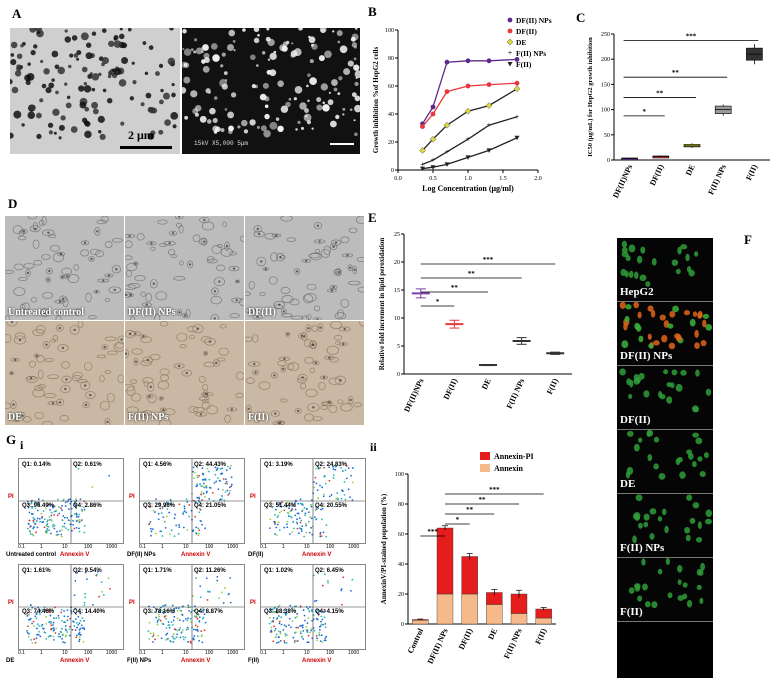 This screenshot has height=679, width=782. I want to click on flow-y-axis-label: PI, so click(253, 603).